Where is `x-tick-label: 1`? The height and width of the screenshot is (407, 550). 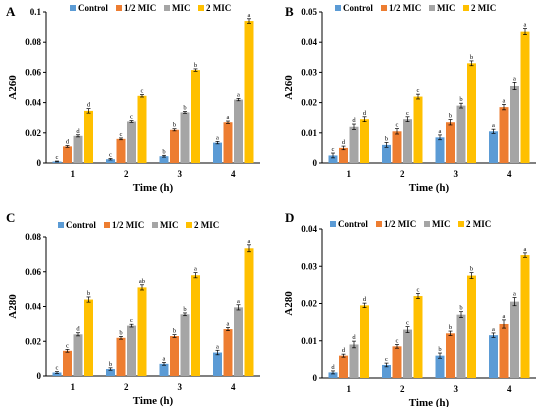
x-tick-label: 1 is located at coordinates (73, 174).